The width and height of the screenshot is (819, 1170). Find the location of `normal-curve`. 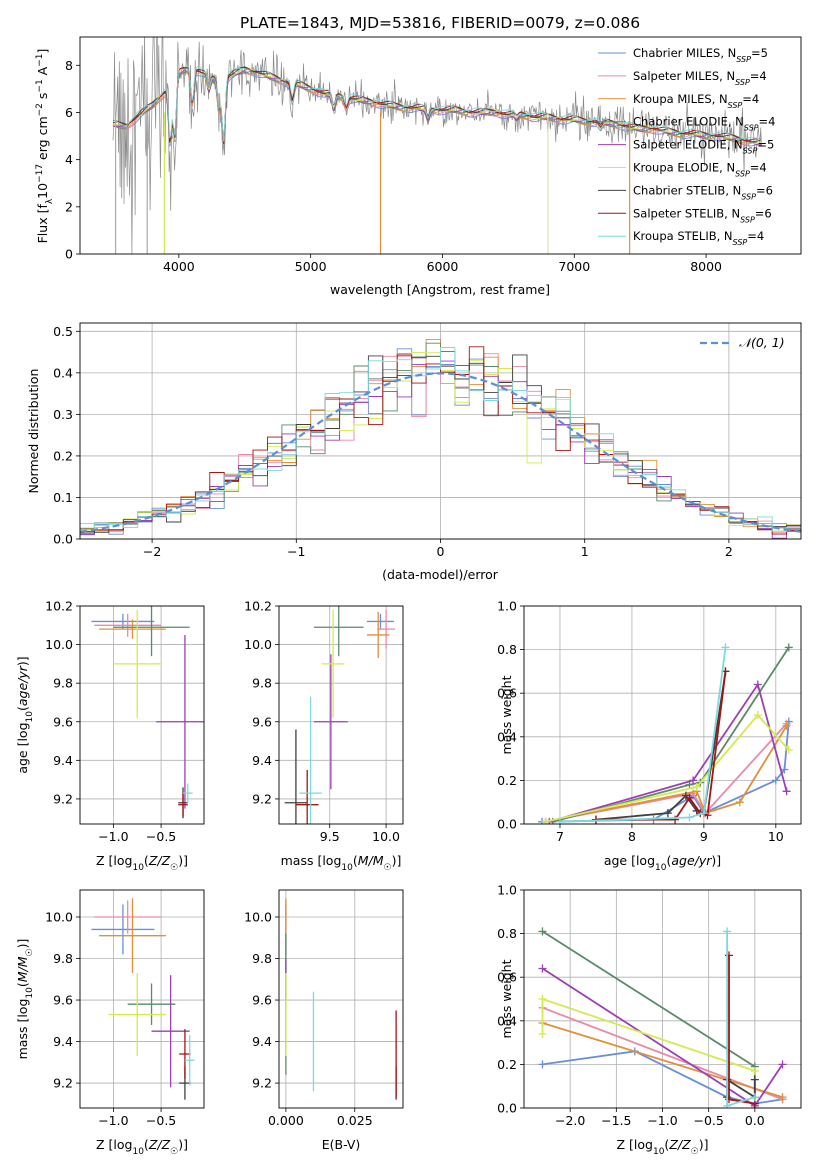

normal-curve is located at coordinates (440, 452).